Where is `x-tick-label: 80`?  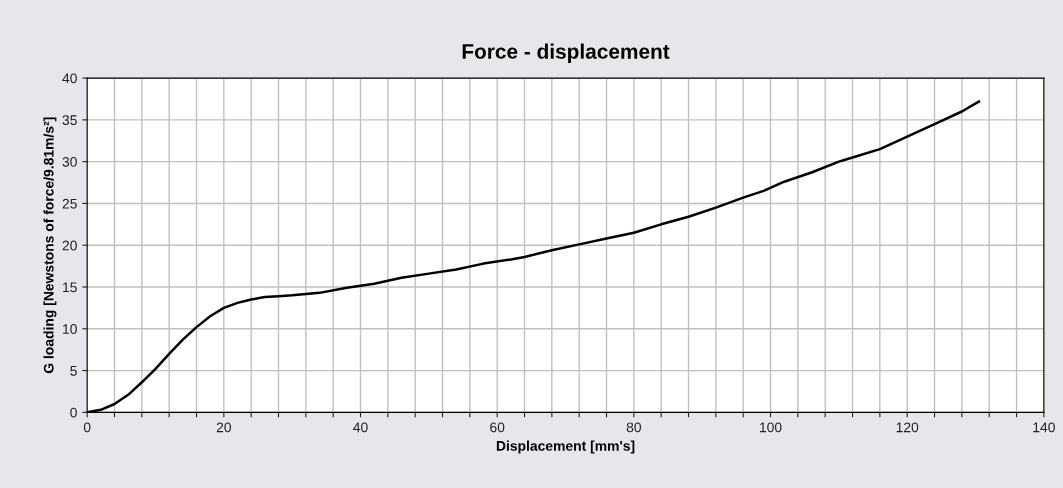
x-tick-label: 80 is located at coordinates (634, 427).